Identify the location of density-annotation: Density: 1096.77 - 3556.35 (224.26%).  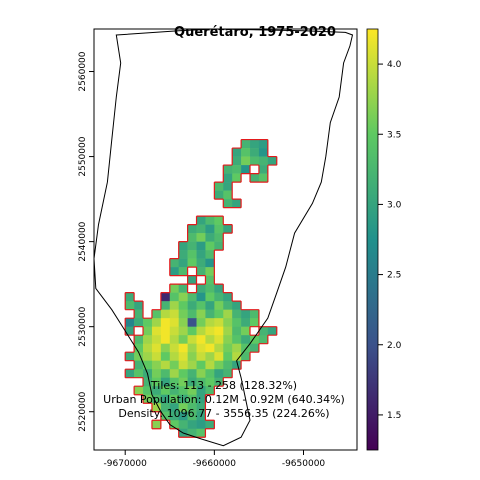
(223, 413).